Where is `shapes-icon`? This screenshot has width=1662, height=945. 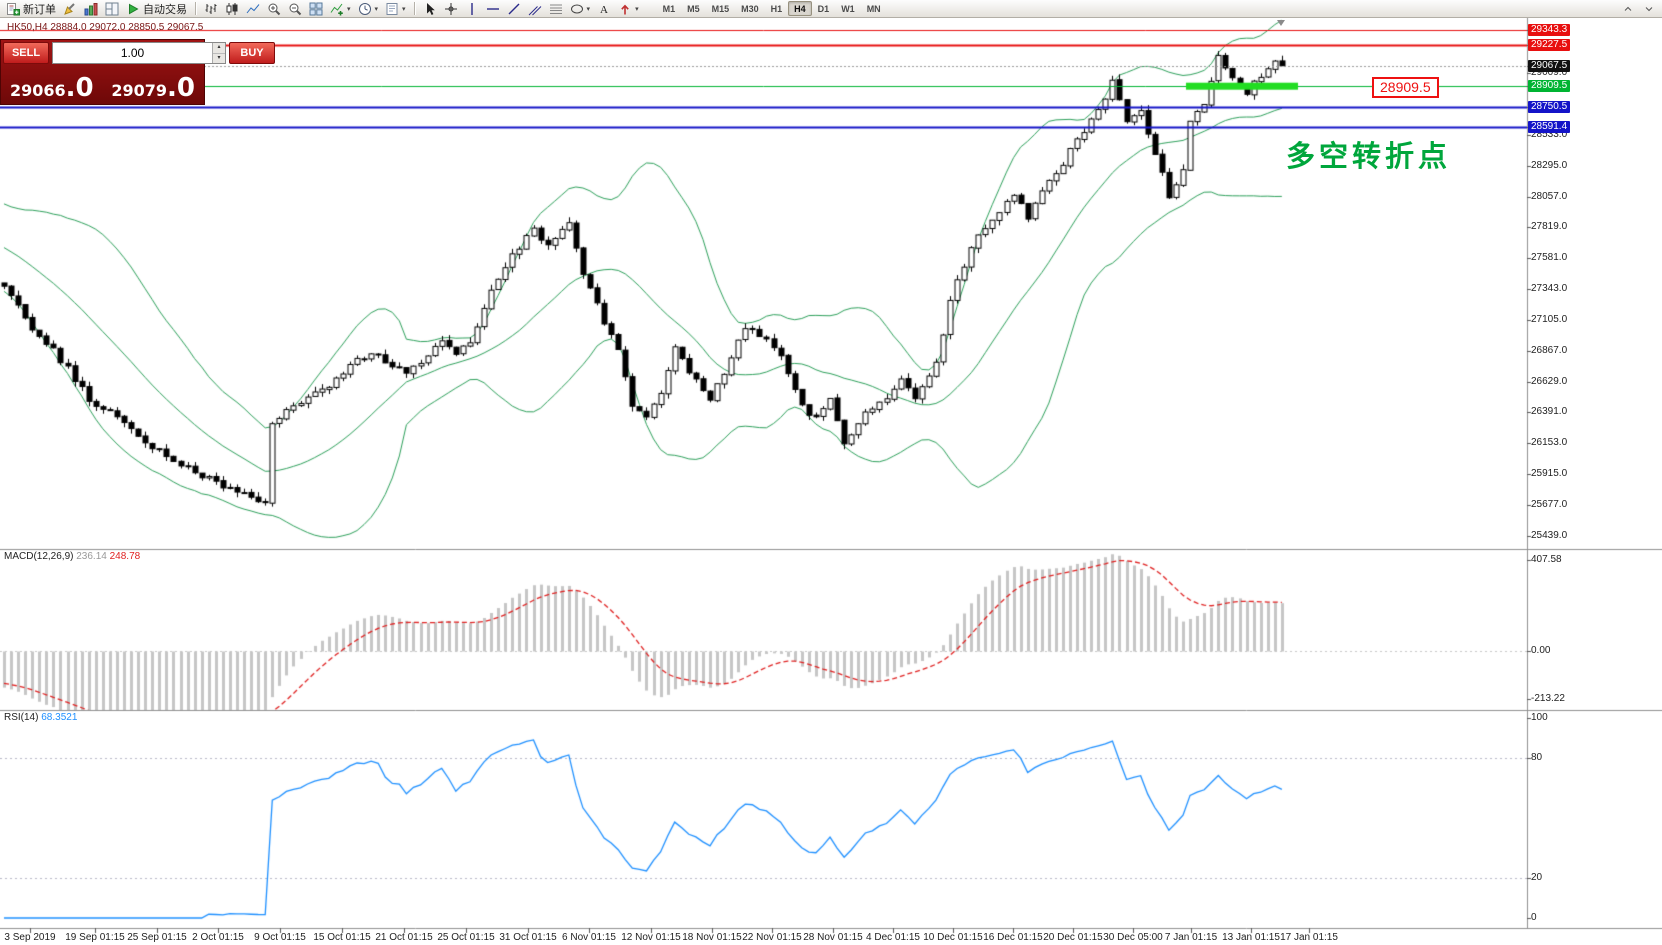 shapes-icon is located at coordinates (577, 9).